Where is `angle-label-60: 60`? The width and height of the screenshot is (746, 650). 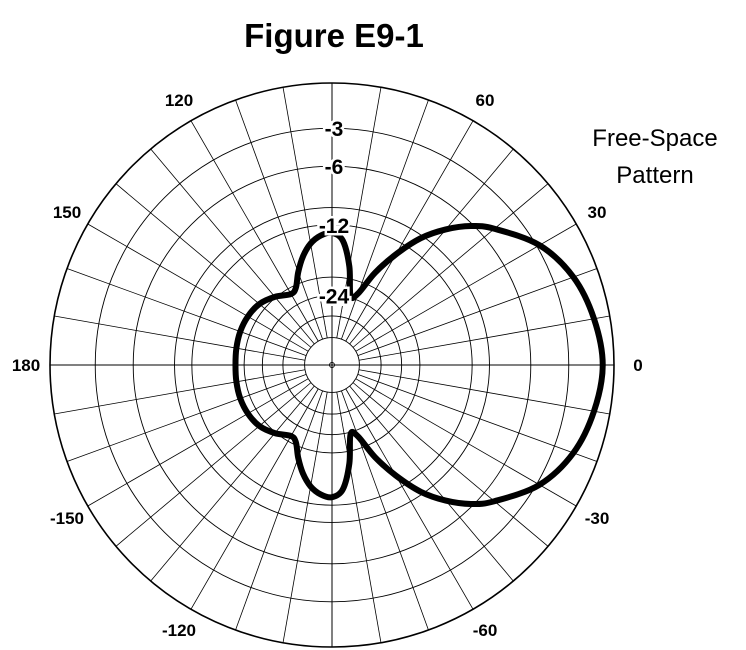 angle-label-60: 60 is located at coordinates (485, 100).